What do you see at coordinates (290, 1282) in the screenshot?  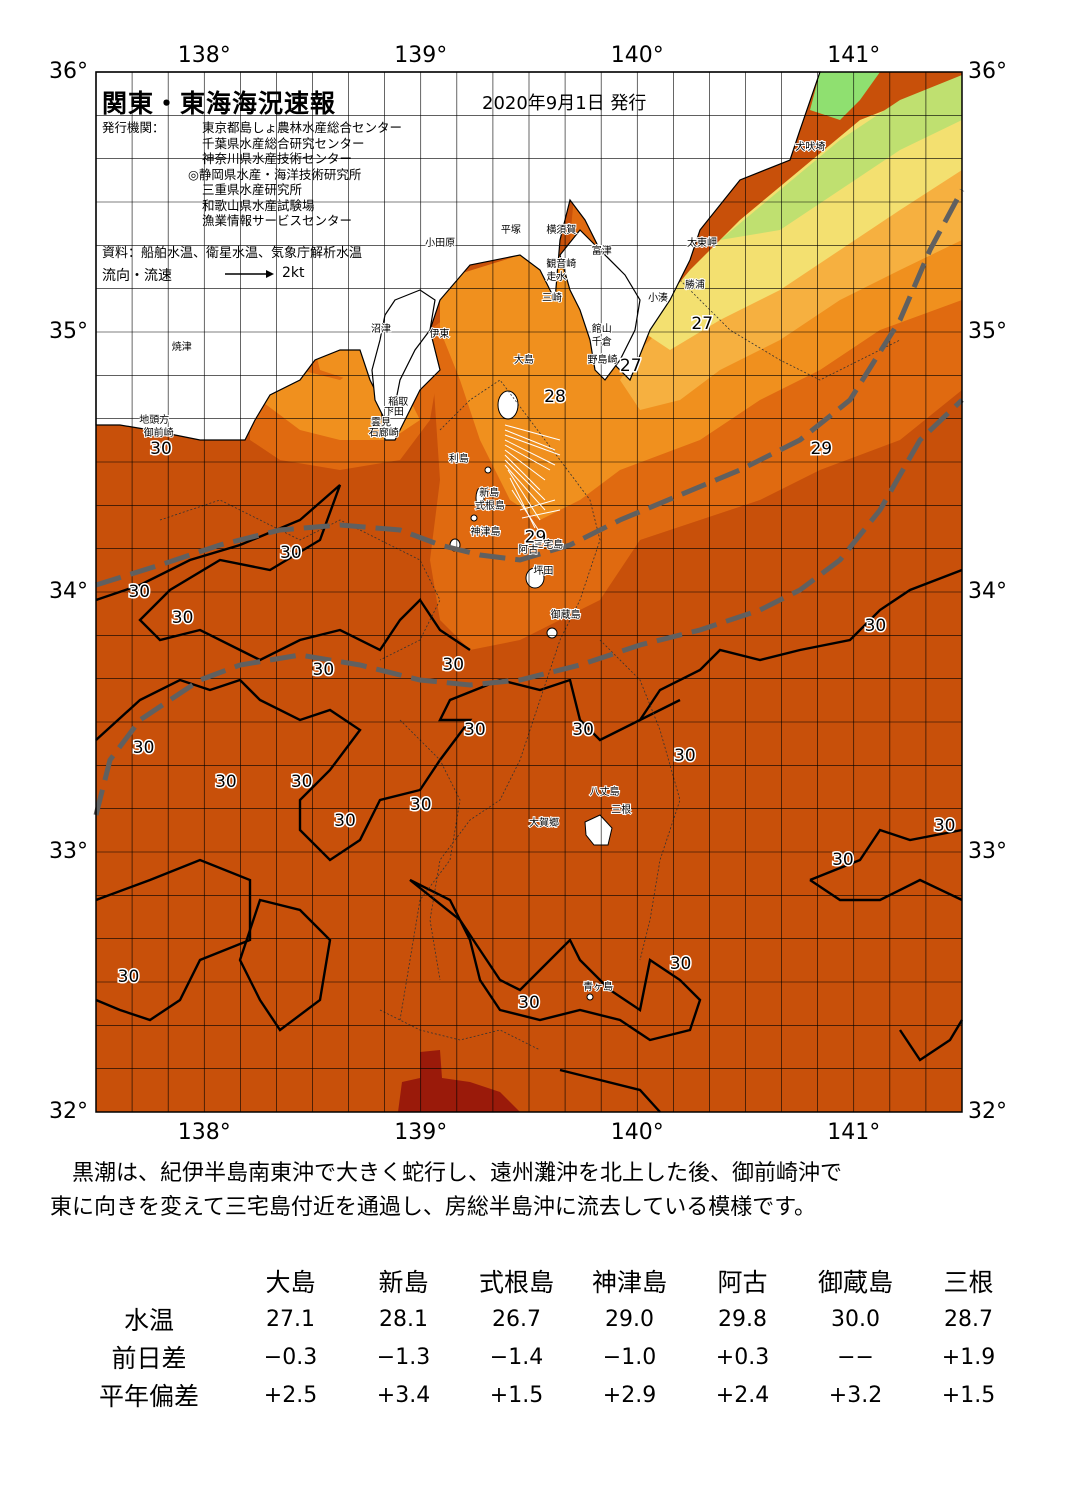 I see `column-header: 大島` at bounding box center [290, 1282].